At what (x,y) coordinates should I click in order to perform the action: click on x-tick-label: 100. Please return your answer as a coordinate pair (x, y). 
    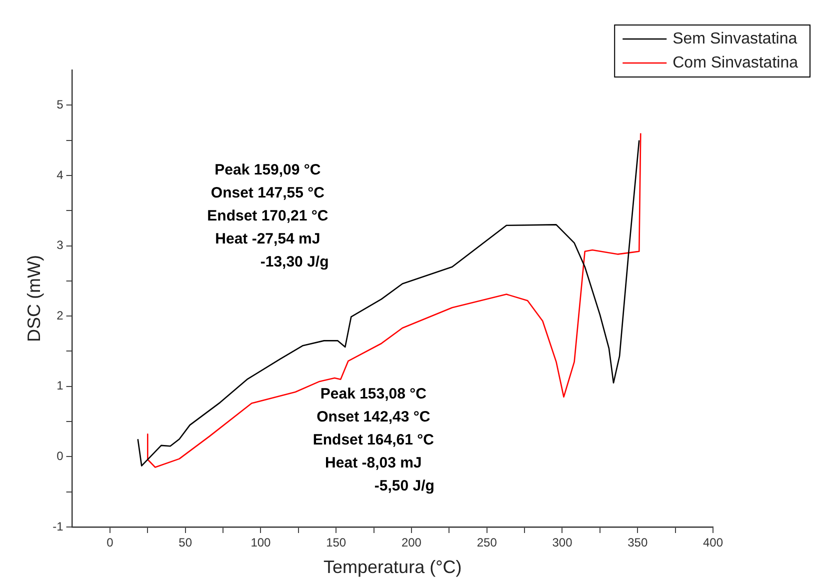
    Looking at the image, I should click on (261, 543).